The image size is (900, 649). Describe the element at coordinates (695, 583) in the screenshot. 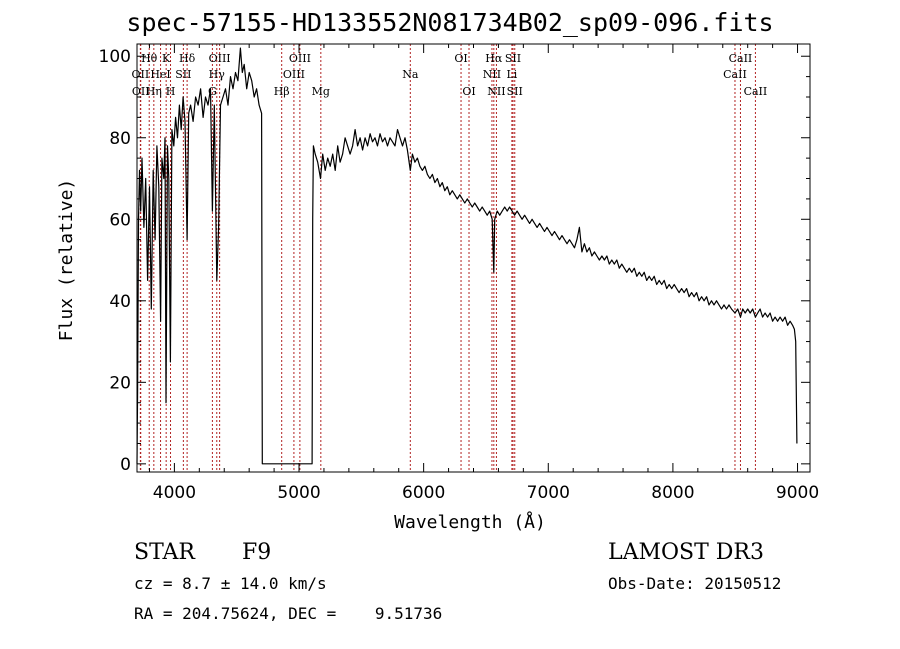

I see `obs-date: Obs-Date: 20150512` at that location.